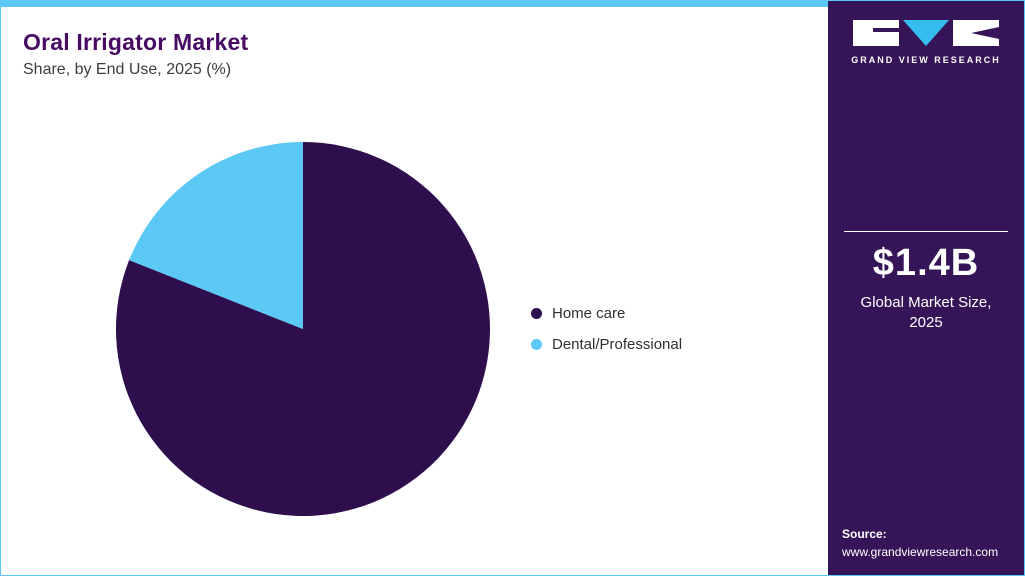 Image resolution: width=1025 pixels, height=576 pixels. Describe the element at coordinates (136, 42) in the screenshot. I see `page-title: Oral Irrigator Market` at that location.